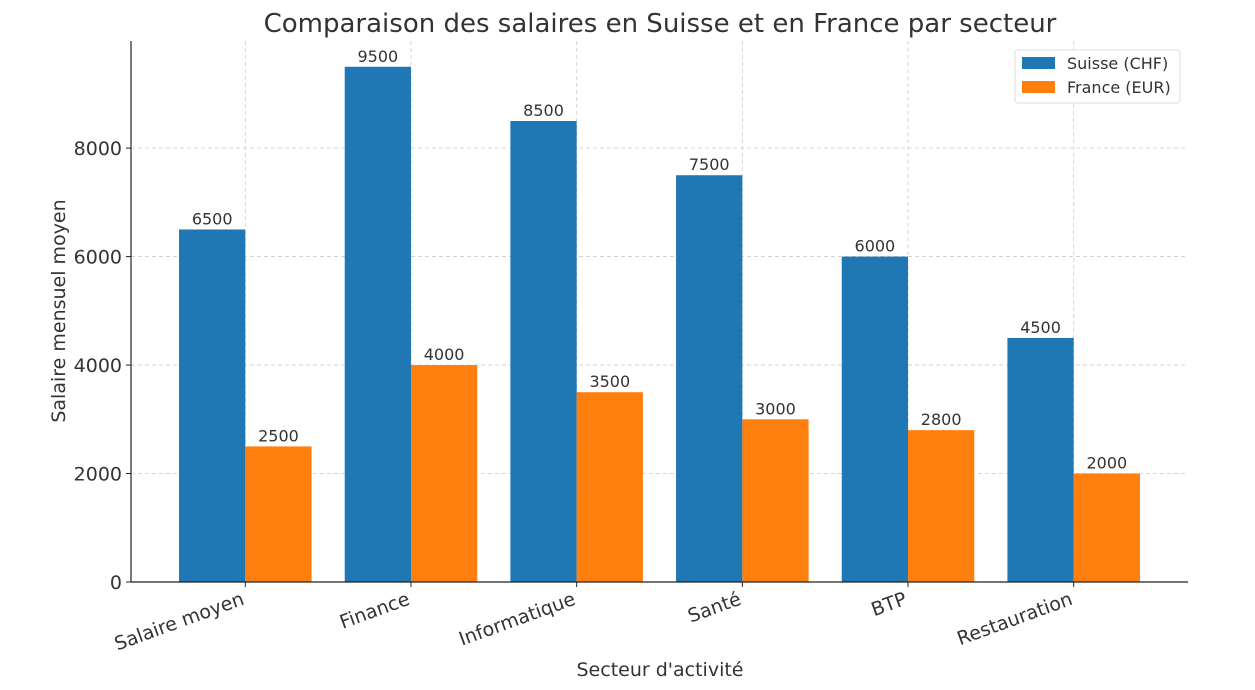 The width and height of the screenshot is (1255, 690). I want to click on data-label: 3500, so click(609, 381).